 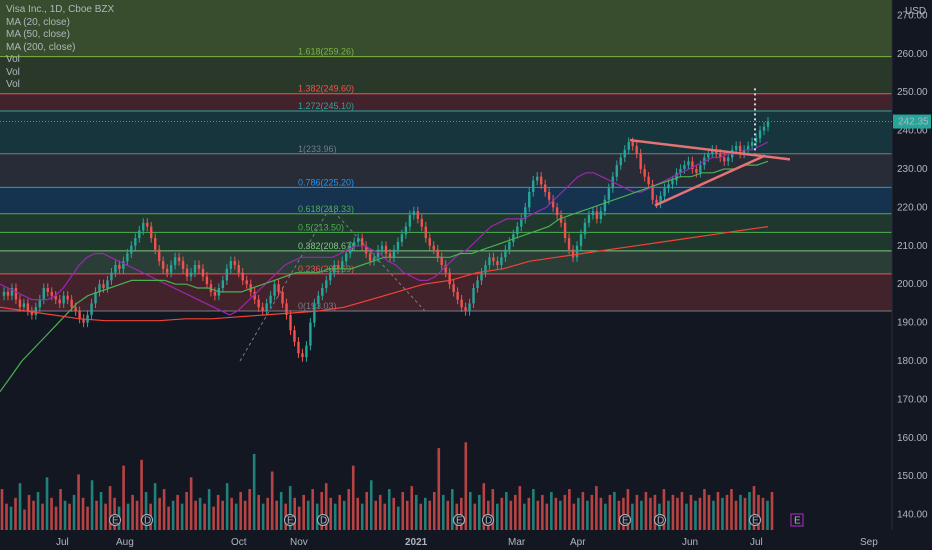 What do you see at coordinates (912, 169) in the screenshot?
I see `price-tick-label: 230.00` at bounding box center [912, 169].